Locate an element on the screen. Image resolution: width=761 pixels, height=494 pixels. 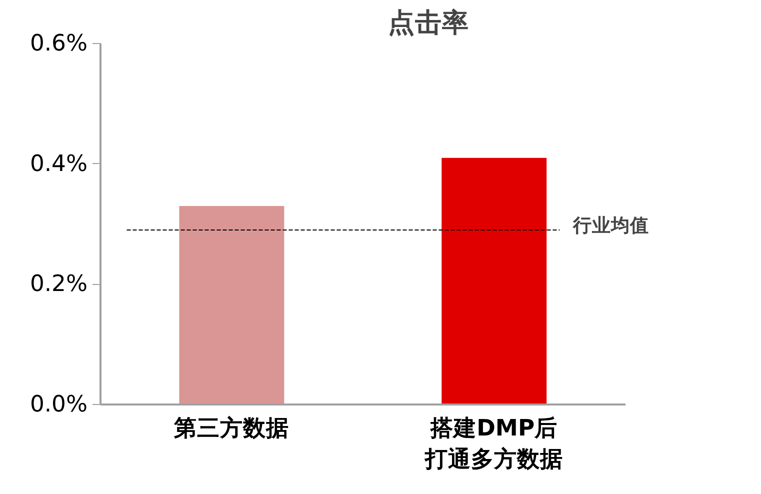
ref-line-label: 行业均值 is located at coordinates (610, 225).